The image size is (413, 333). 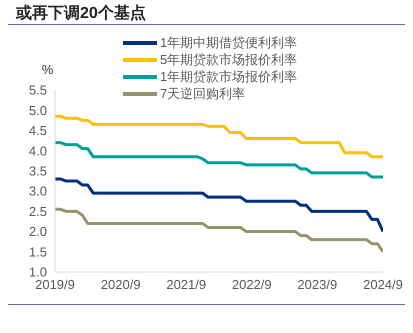 I want to click on legend-label: 1年期贷款市场报价利率, so click(x=229, y=76).